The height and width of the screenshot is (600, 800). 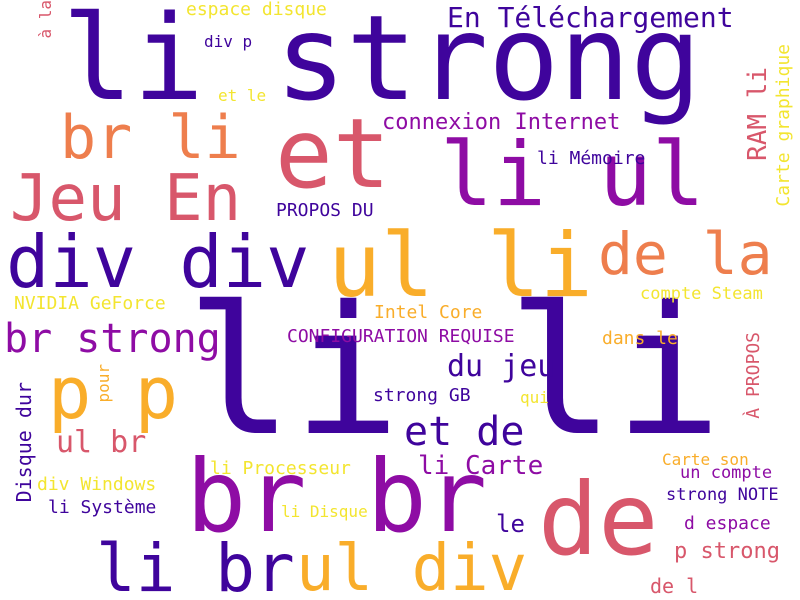 I want to click on word-en-telechargement: En Téléchargement, so click(x=590, y=17).